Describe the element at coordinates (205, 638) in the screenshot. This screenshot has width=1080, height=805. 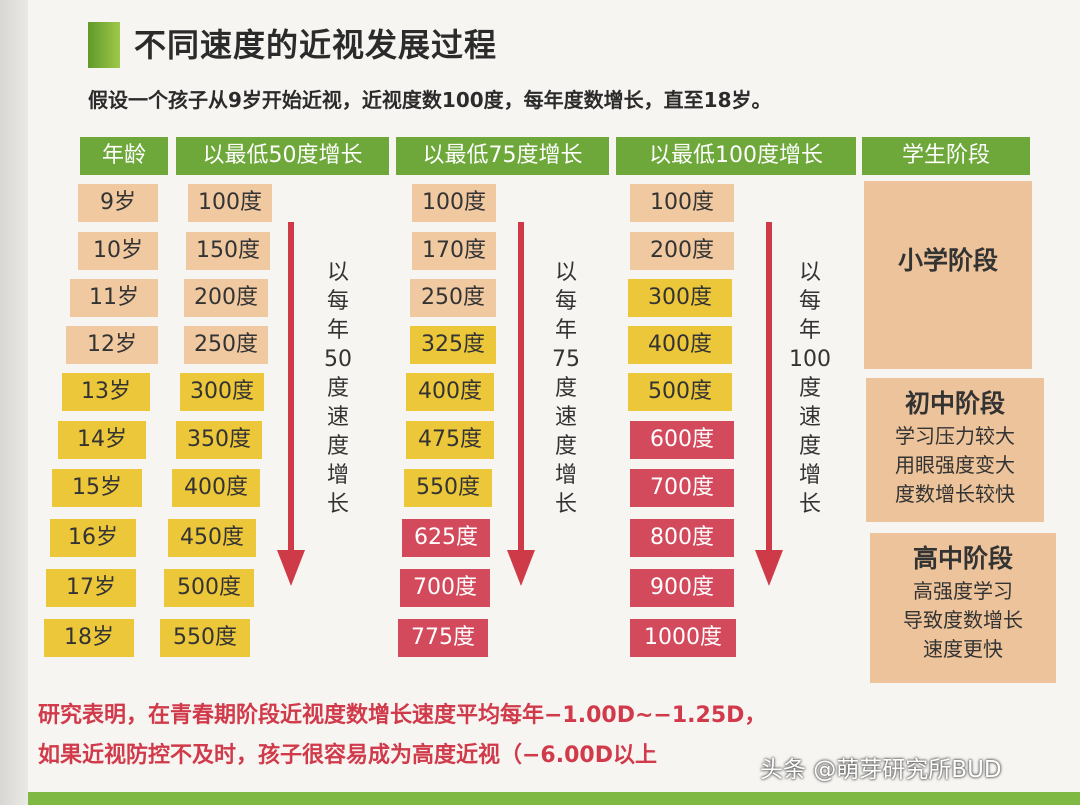
I see `degree-50-cell: 550度` at that location.